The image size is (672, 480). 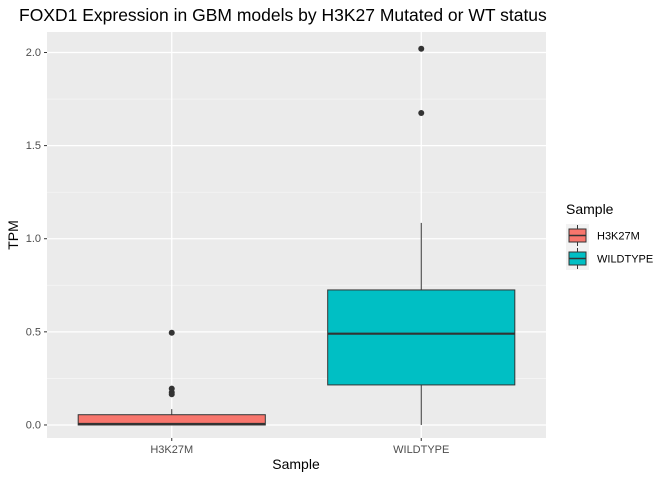 What do you see at coordinates (296, 464) in the screenshot?
I see `x-axis-label: Sample` at bounding box center [296, 464].